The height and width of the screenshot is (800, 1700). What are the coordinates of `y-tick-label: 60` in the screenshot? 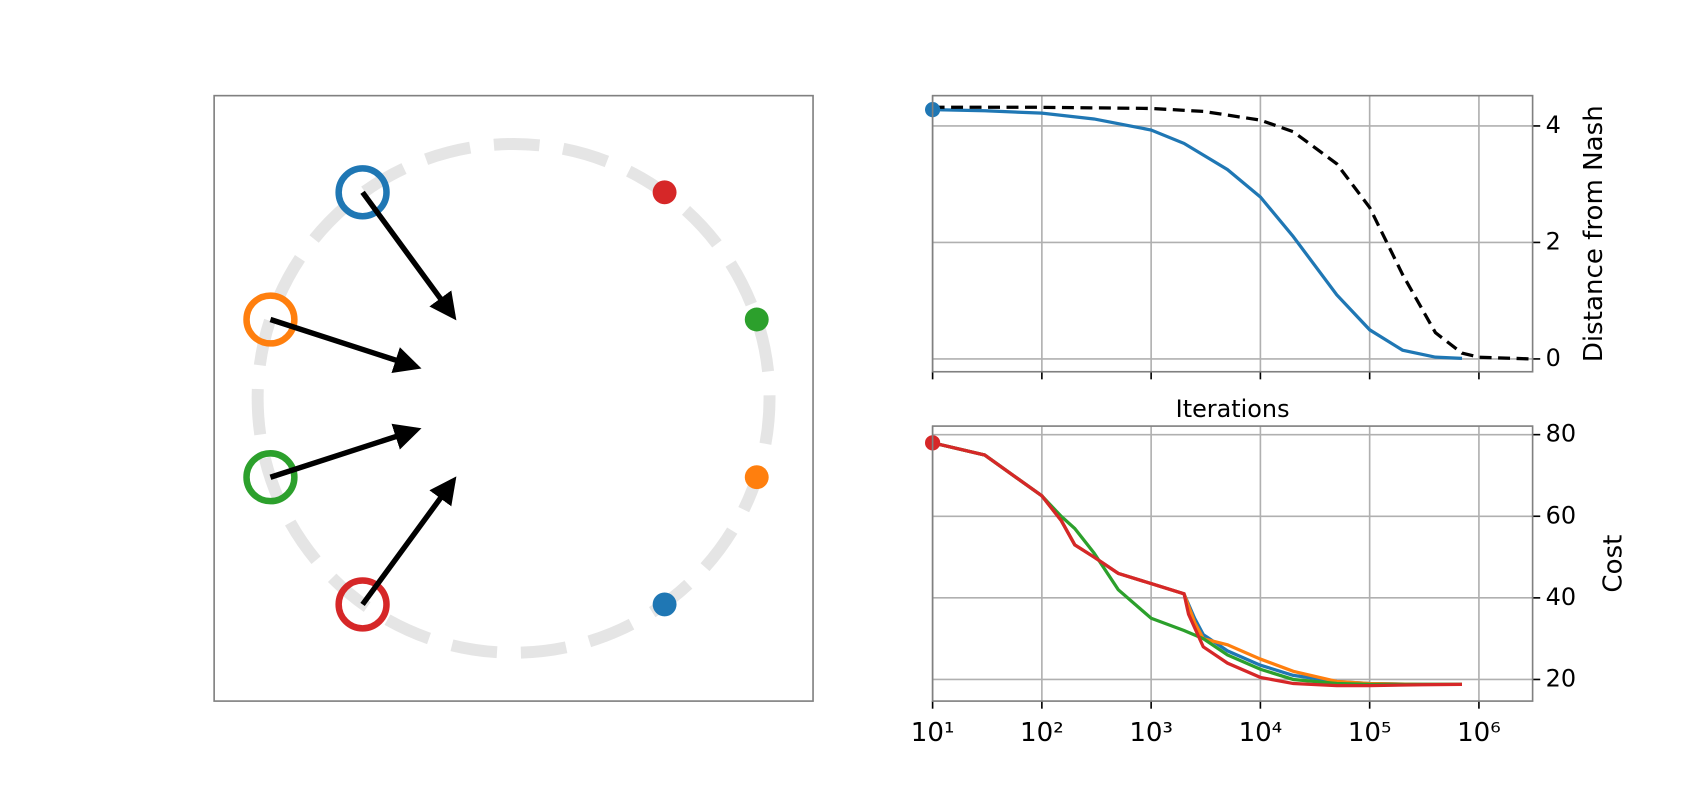 It's located at (1561, 515).